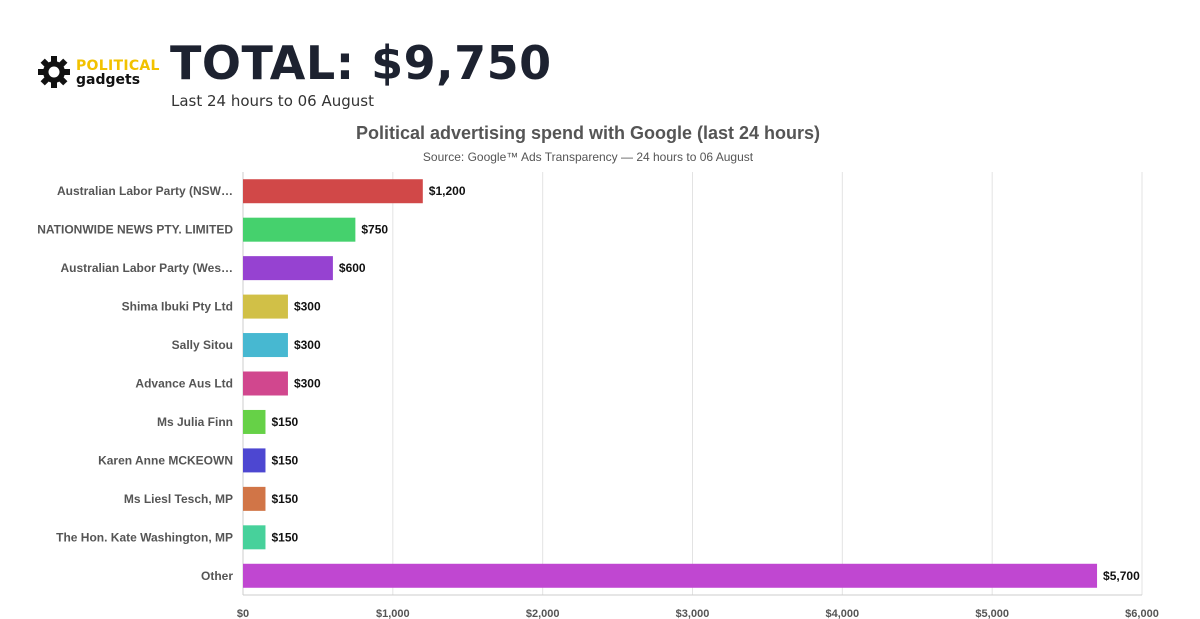 This screenshot has width=1200, height=619. Describe the element at coordinates (352, 268) in the screenshot. I see `data-label: $600` at that location.